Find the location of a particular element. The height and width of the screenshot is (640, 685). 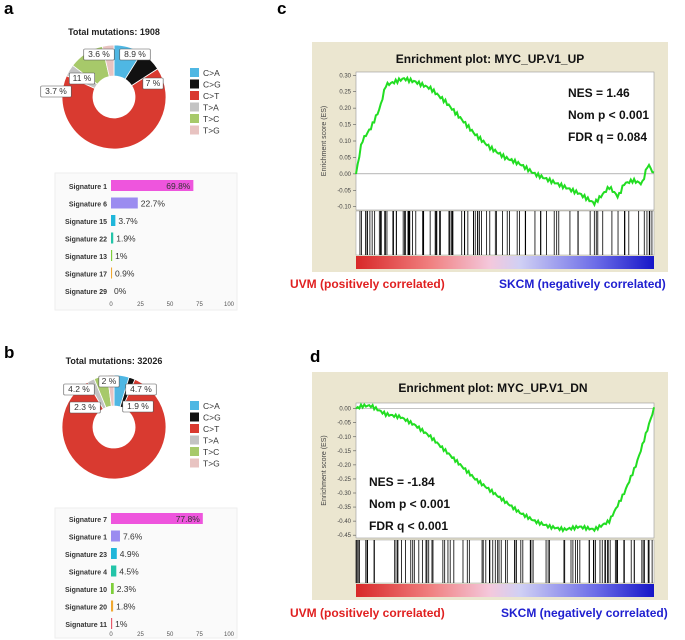

pie-a-title: Total mutations: 1908 is located at coordinates (114, 32).